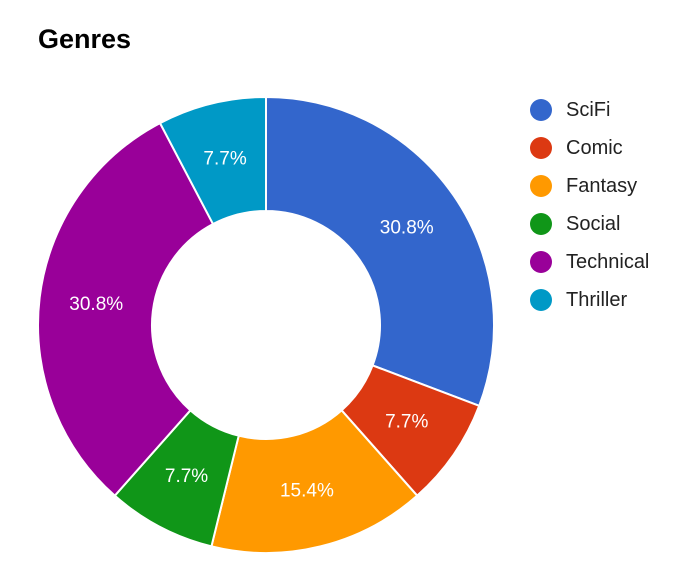  I want to click on legend-item-comic: Comic, so click(589, 148).